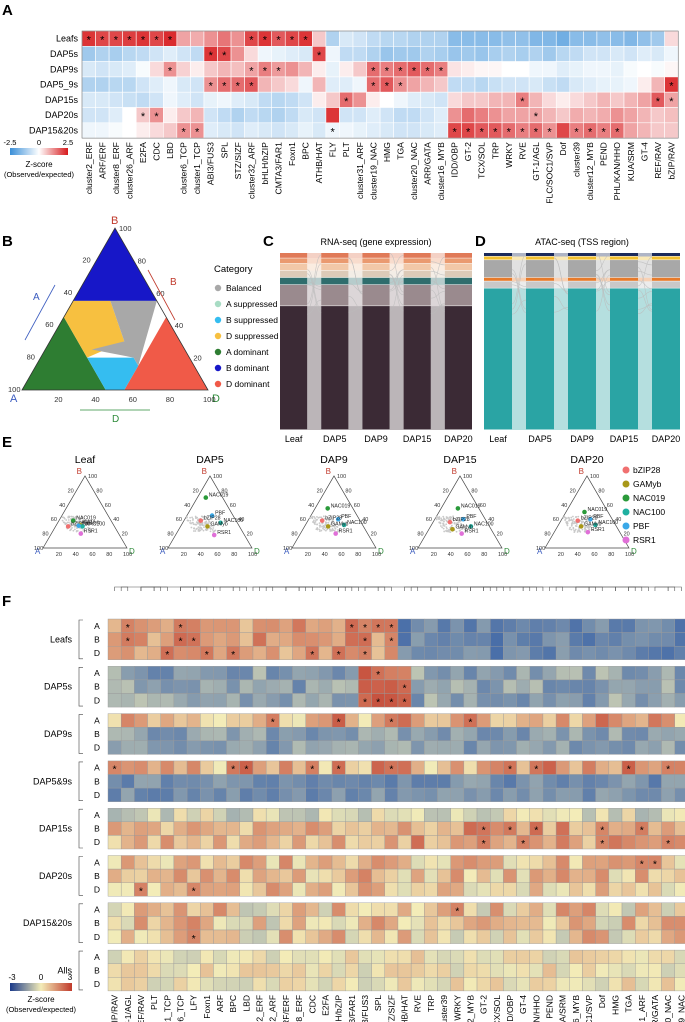 Image resolution: width=685 pixels, height=1022 pixels. I want to click on row-group-bracket, so click(80, 734).